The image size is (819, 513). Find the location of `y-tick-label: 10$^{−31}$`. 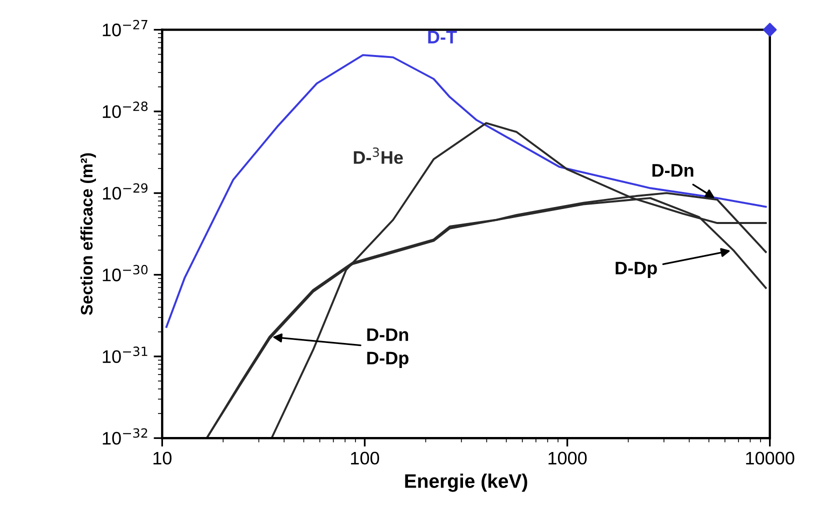

y-tick-label: 10$^{−31}$ is located at coordinates (125, 355).